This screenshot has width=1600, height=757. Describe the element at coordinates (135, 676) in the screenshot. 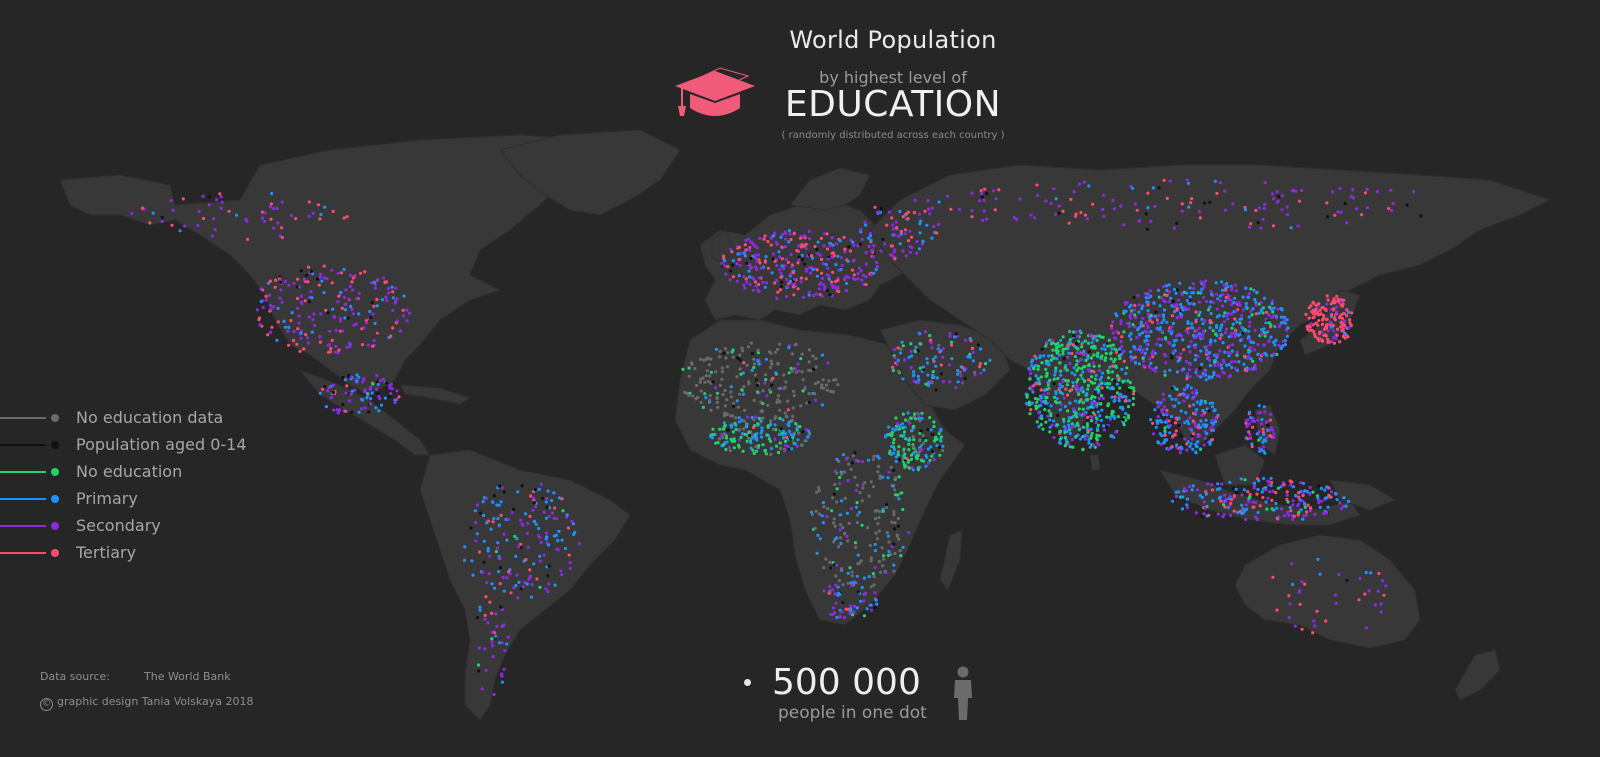

I see `data-source: Data source: The World Bank` at that location.